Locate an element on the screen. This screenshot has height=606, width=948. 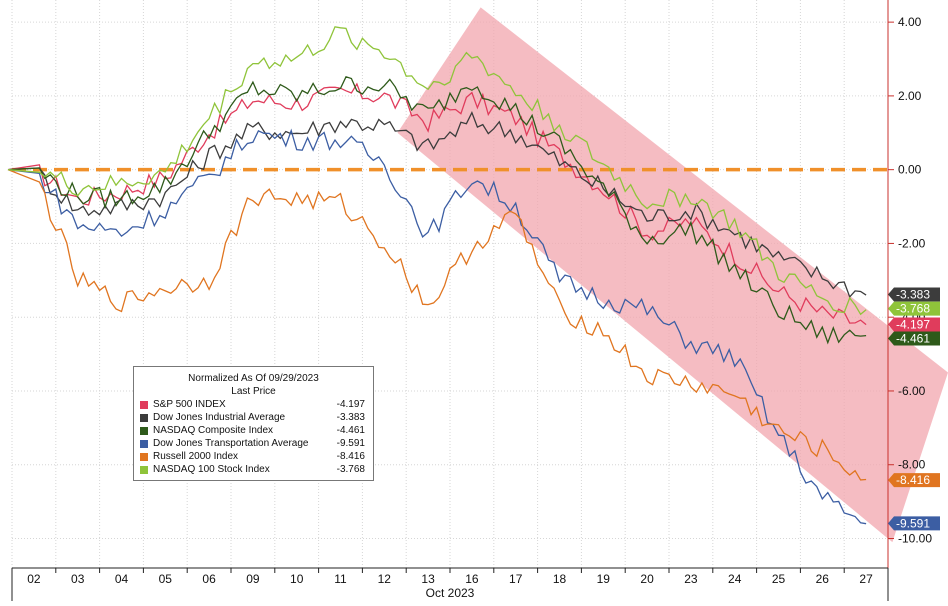
y-tick-label: 0.00 is located at coordinates (910, 170).